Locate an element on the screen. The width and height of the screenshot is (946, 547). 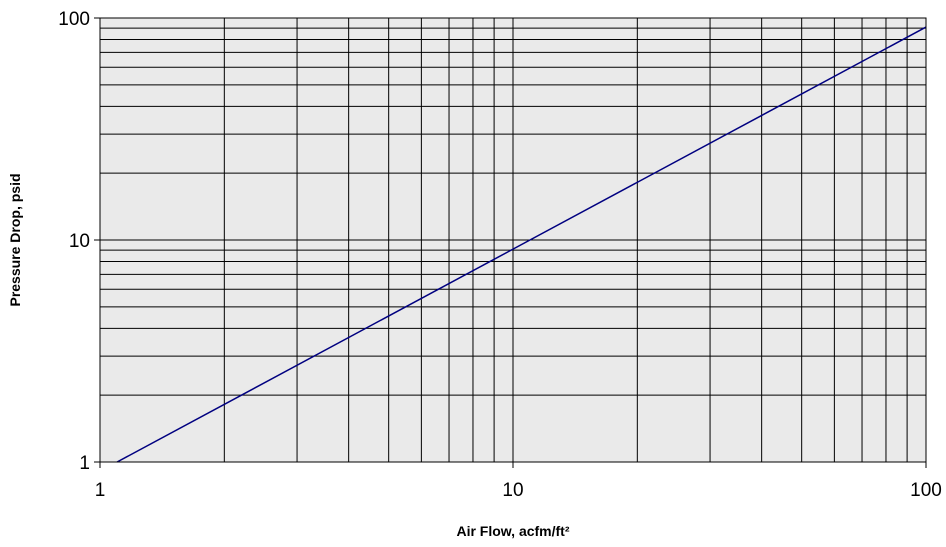
x-tick-label: 100 is located at coordinates (926, 490).